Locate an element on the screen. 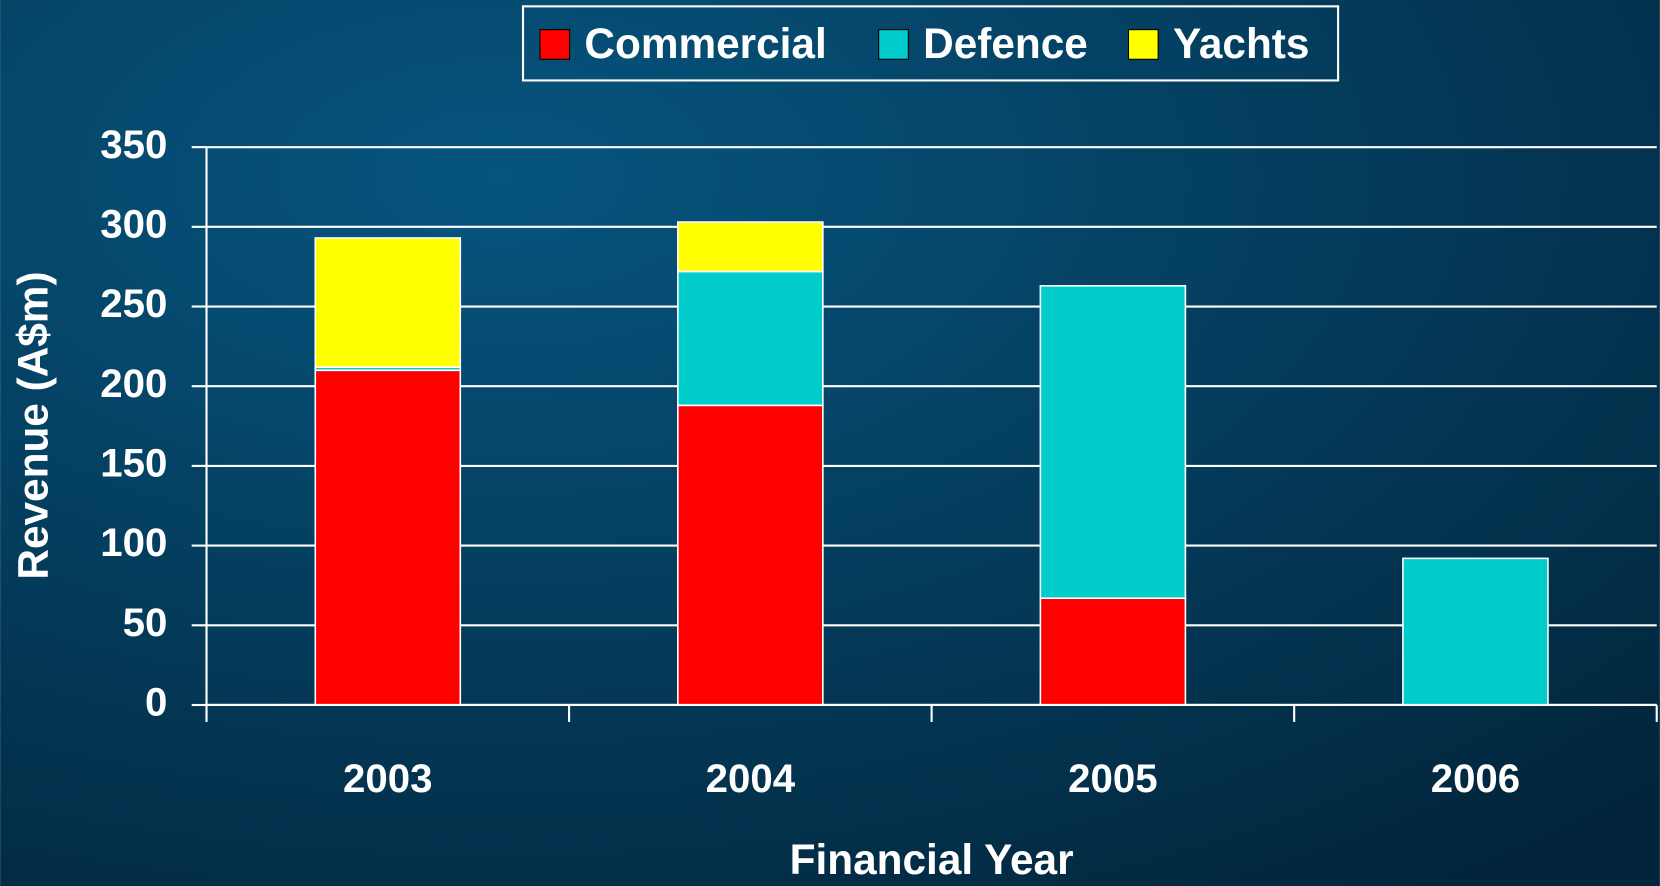  legend-label: Commercial is located at coordinates (705, 43).